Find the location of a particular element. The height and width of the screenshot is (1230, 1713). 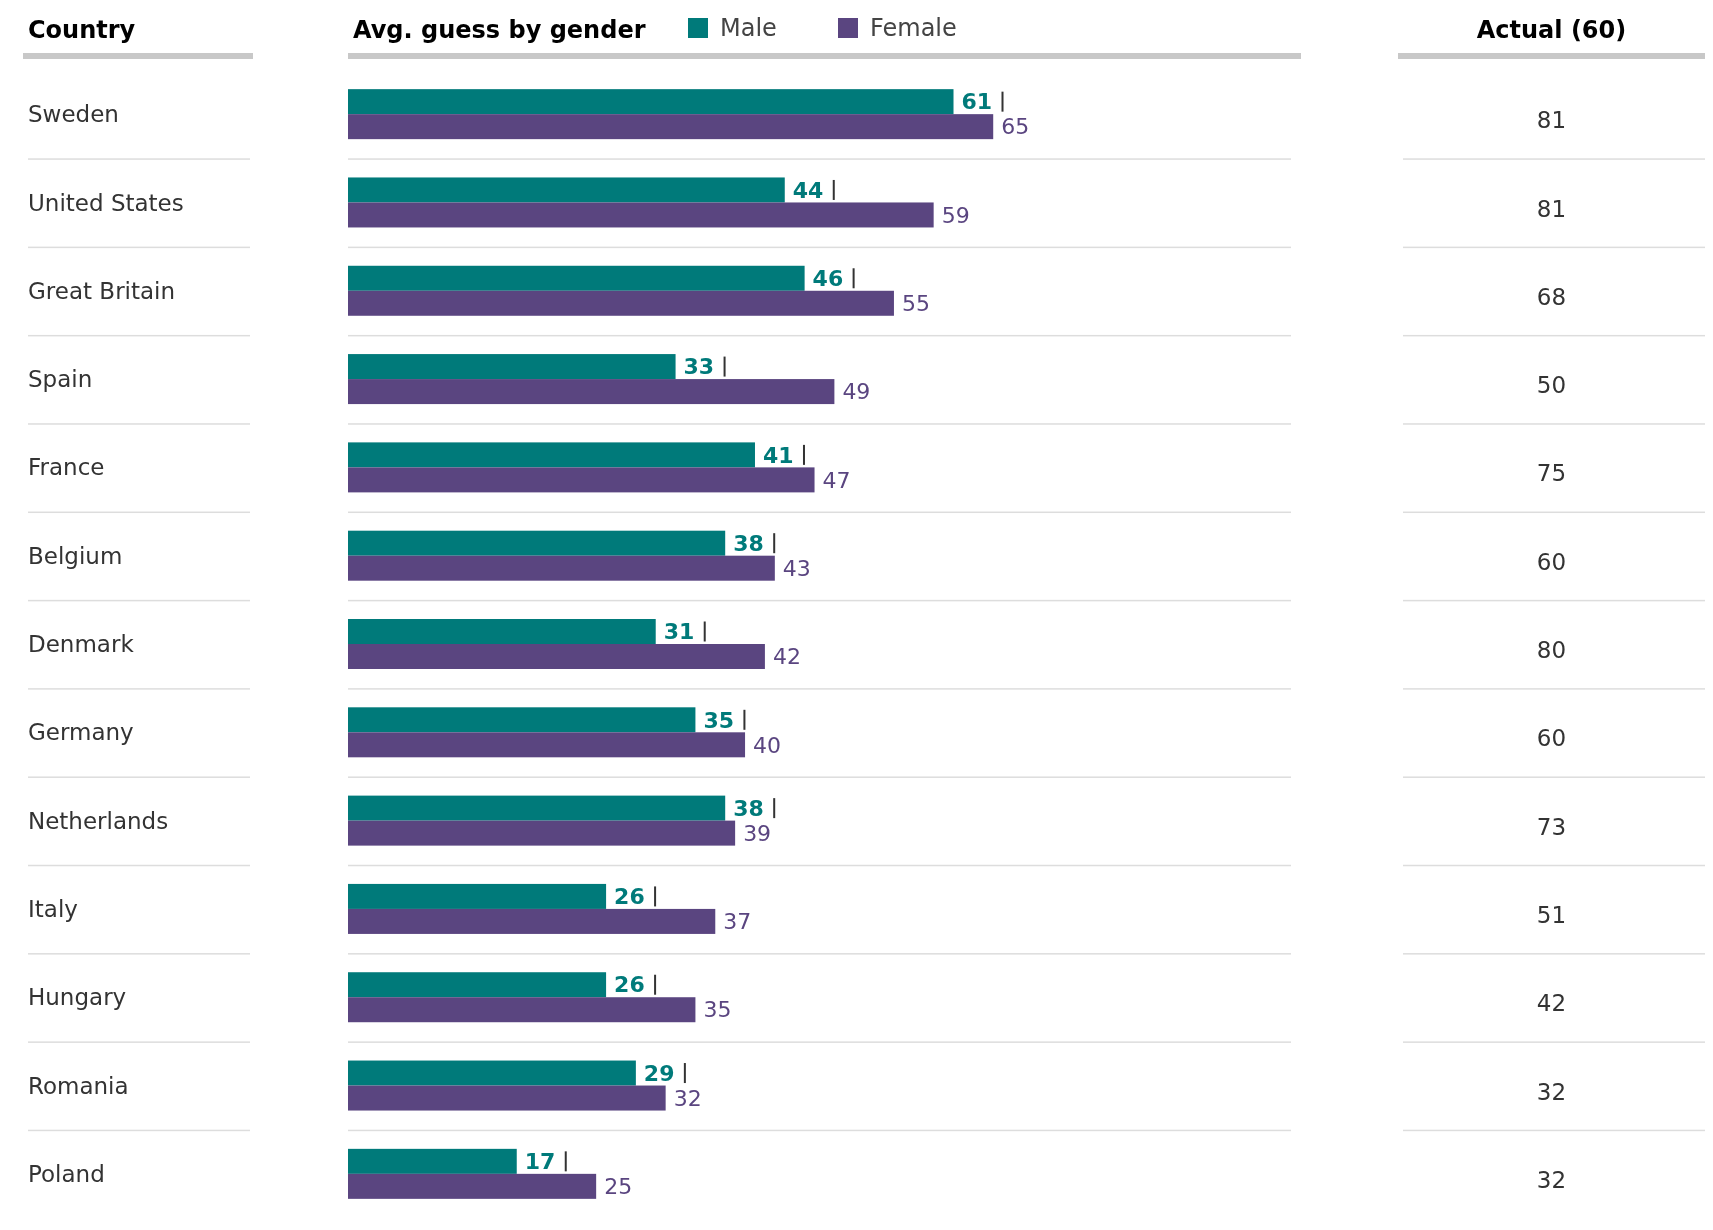

y-tick-label: Italy is located at coordinates (53, 908).